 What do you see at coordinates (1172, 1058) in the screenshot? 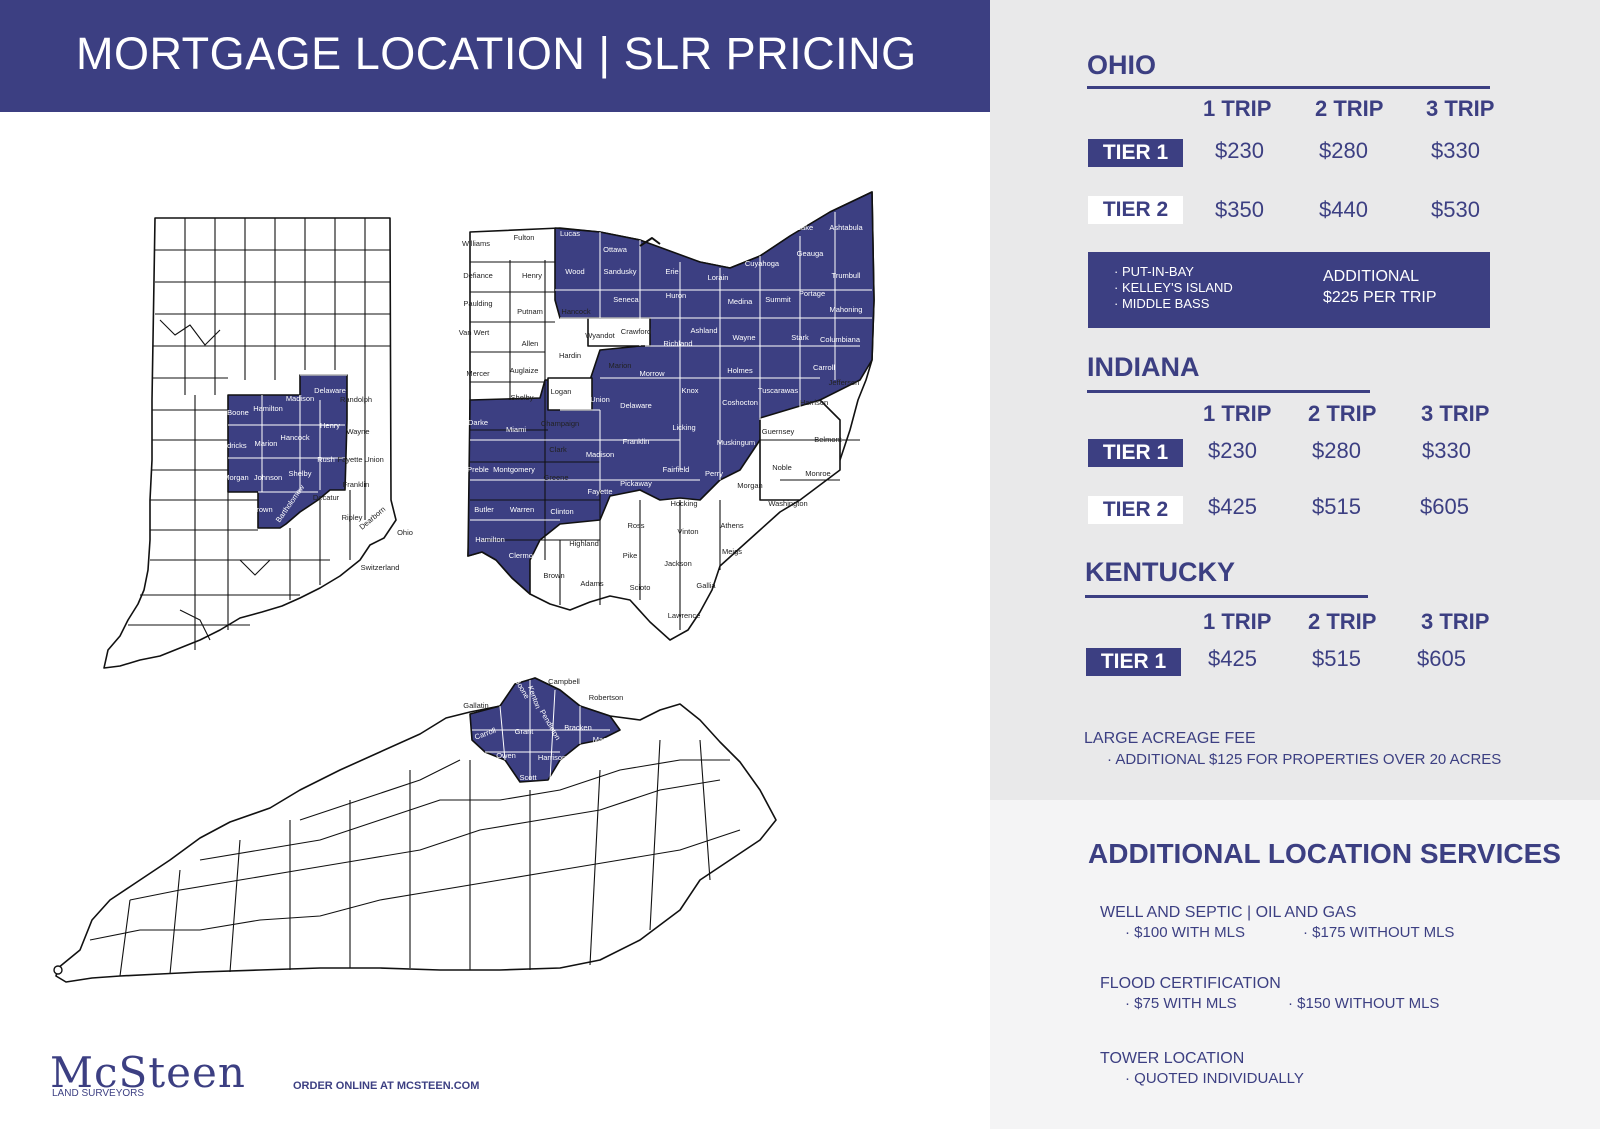
I see `tower-location-title: TOWER LOCATION` at bounding box center [1172, 1058].